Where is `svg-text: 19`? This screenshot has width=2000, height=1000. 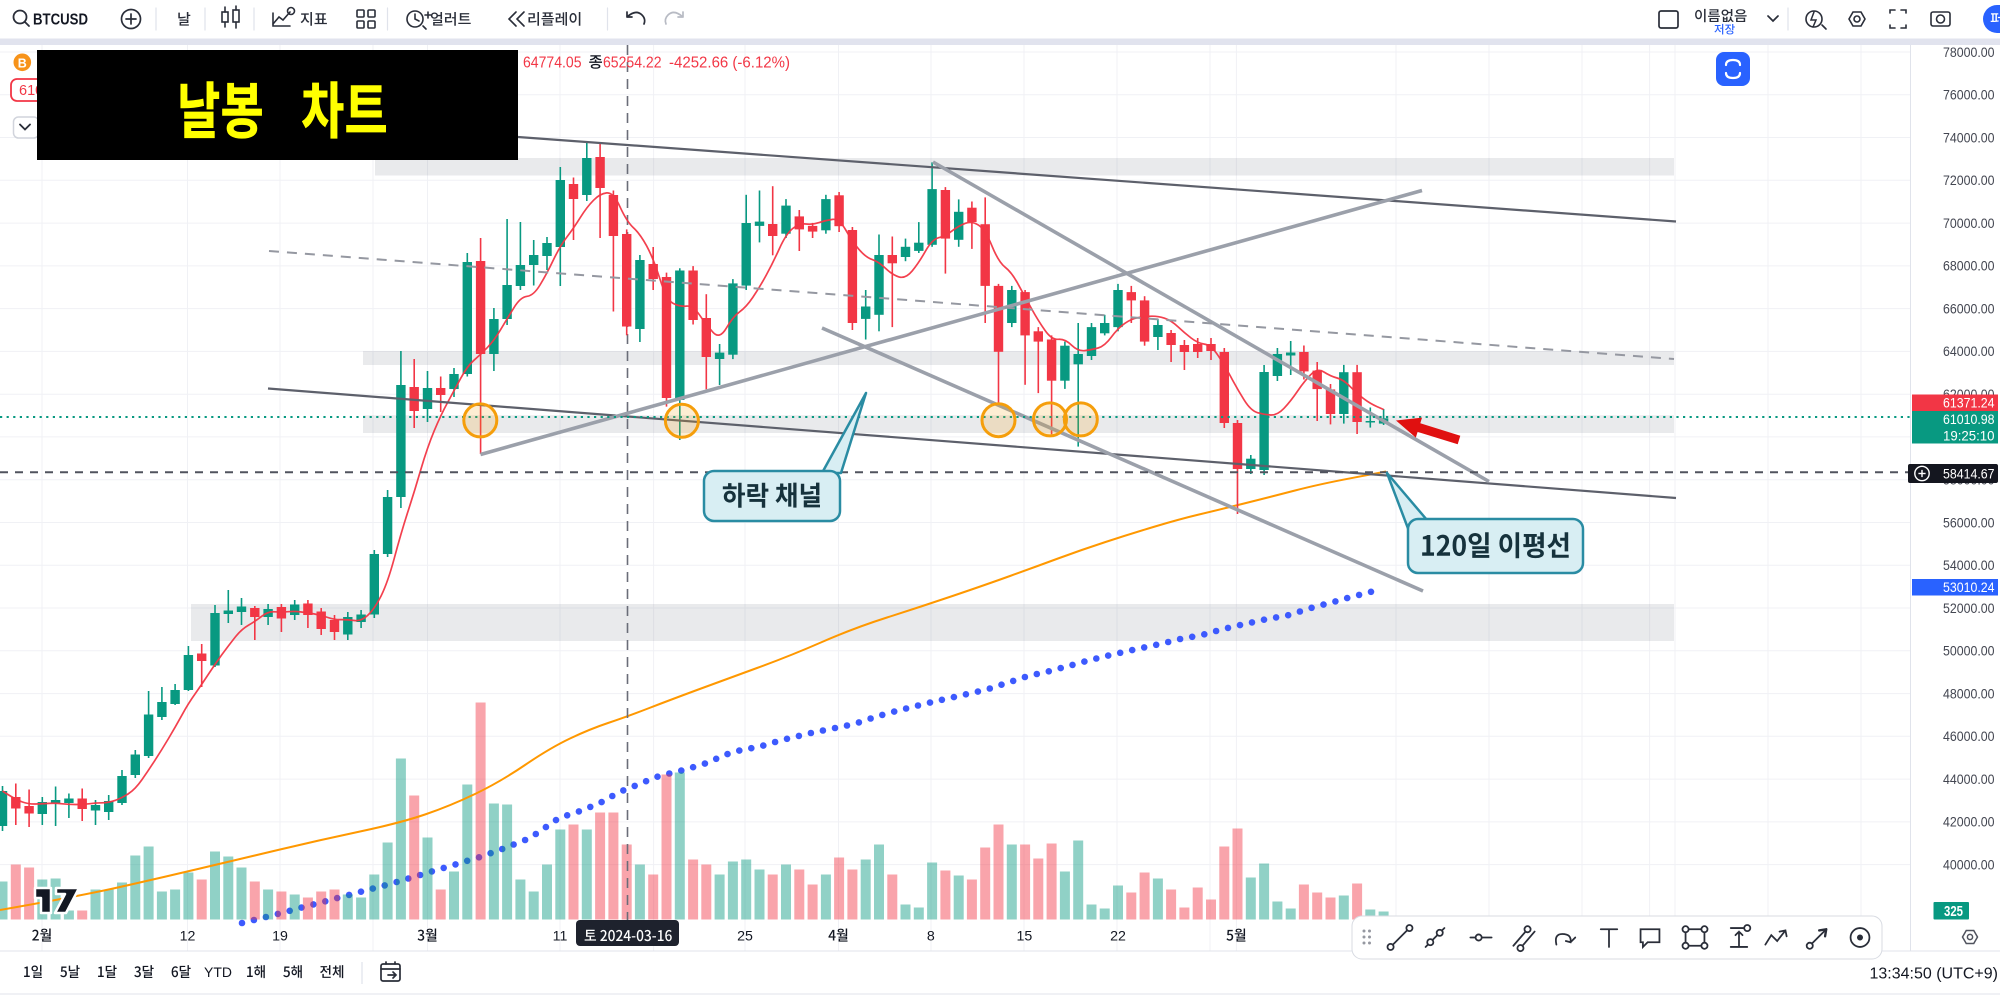
svg-text: 19 is located at coordinates (280, 937).